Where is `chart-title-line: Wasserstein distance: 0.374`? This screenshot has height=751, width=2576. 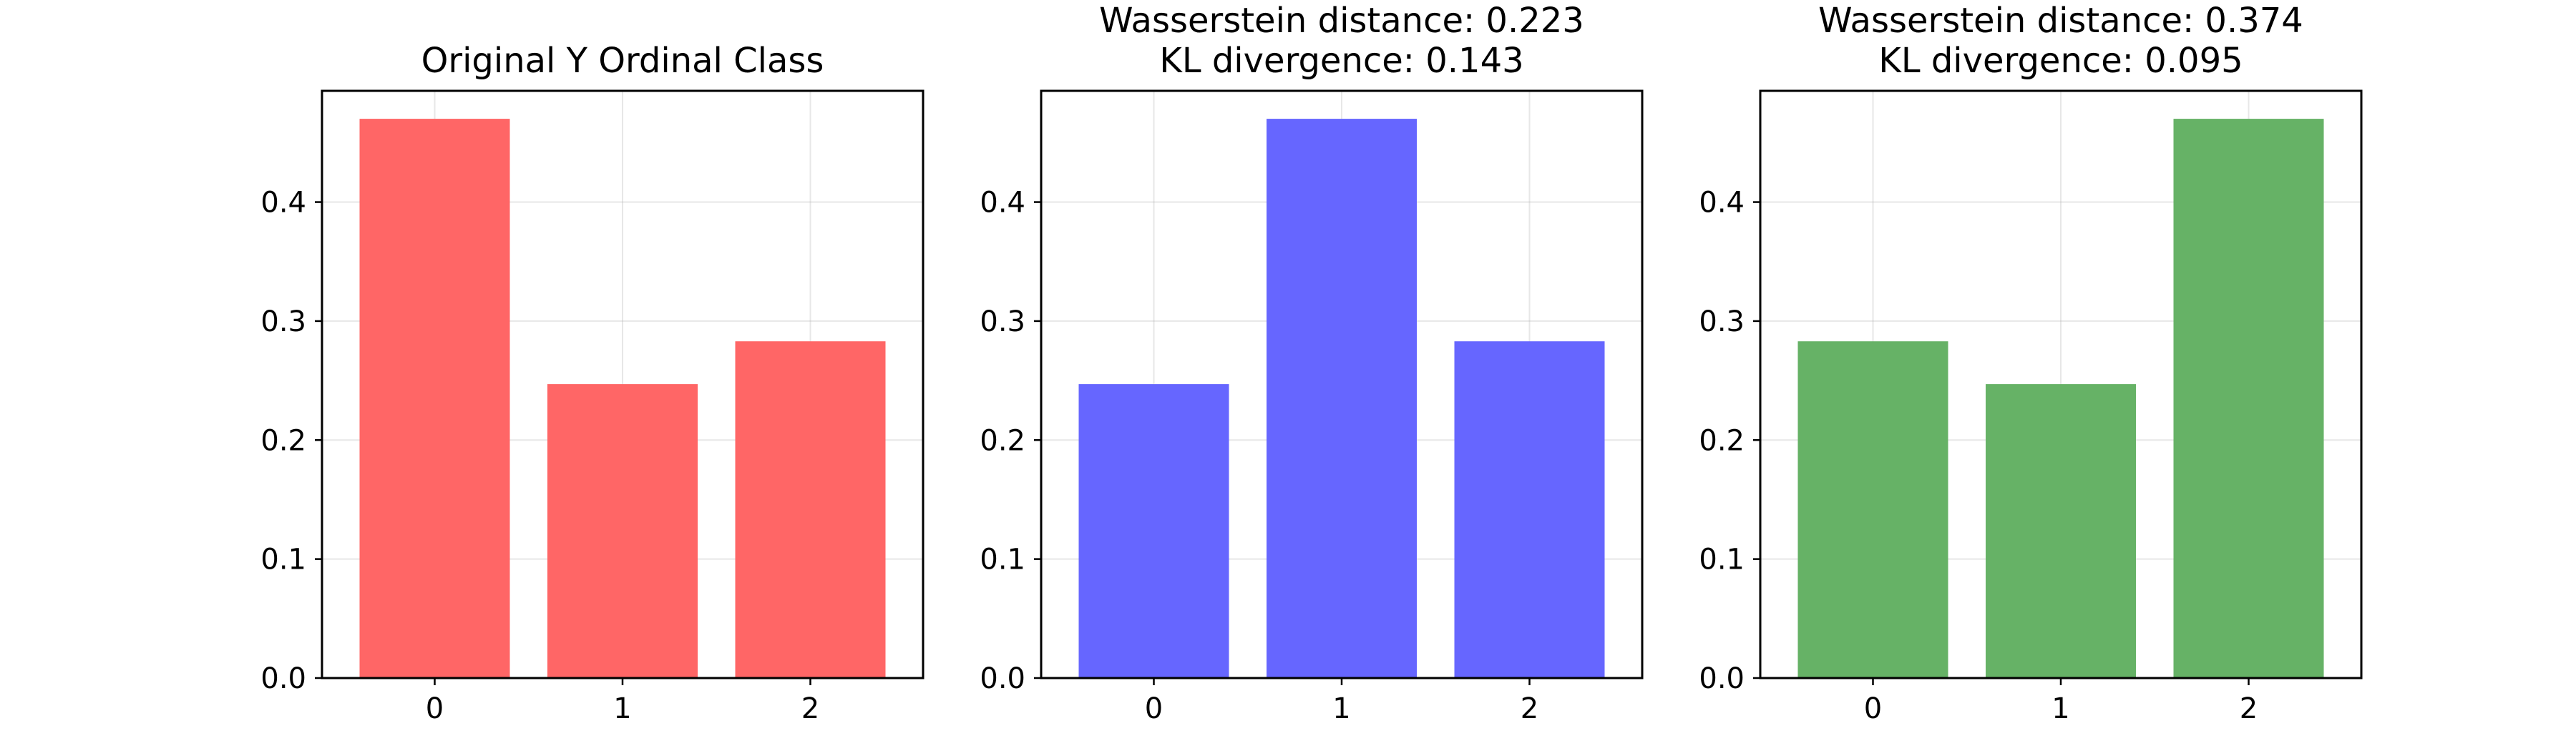
chart-title-line: Wasserstein distance: 0.374 is located at coordinates (2060, 21).